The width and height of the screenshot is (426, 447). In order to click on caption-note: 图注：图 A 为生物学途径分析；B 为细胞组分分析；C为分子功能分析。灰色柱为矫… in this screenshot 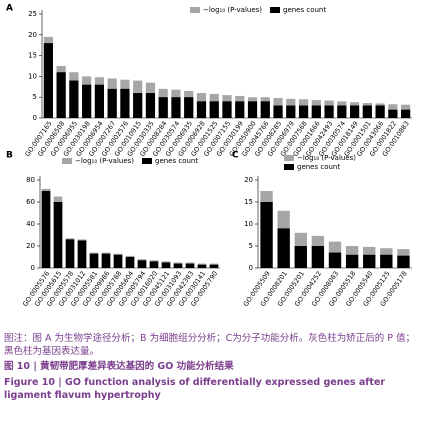, I will do `click(209, 345)`.